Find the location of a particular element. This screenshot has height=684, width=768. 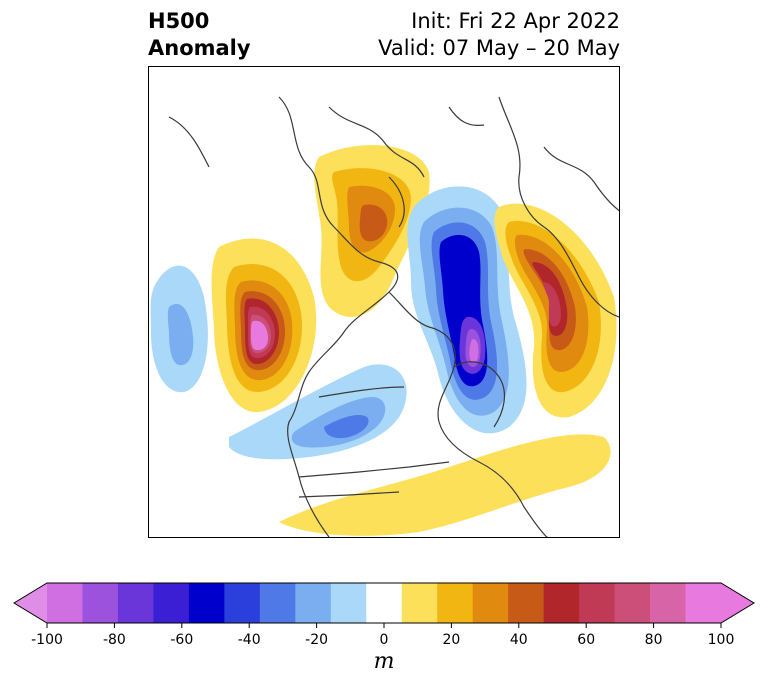

valid-period: Valid: 07 May – 20 May is located at coordinates (499, 48).